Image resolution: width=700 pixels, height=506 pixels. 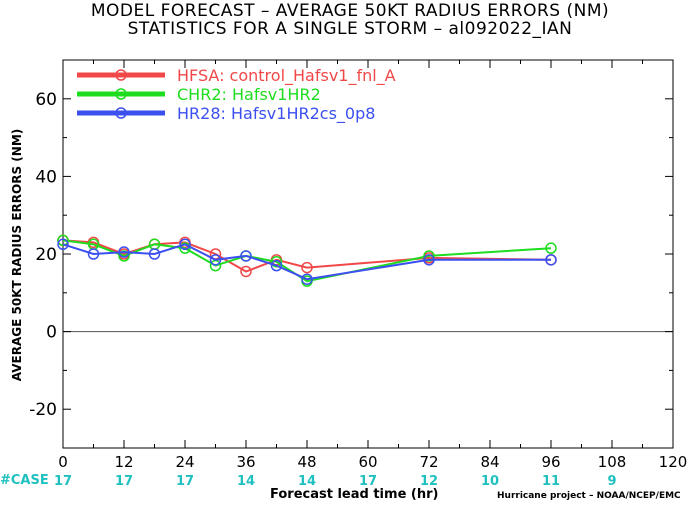 What do you see at coordinates (612, 462) in the screenshot?
I see `x-tick-label: 108` at bounding box center [612, 462].